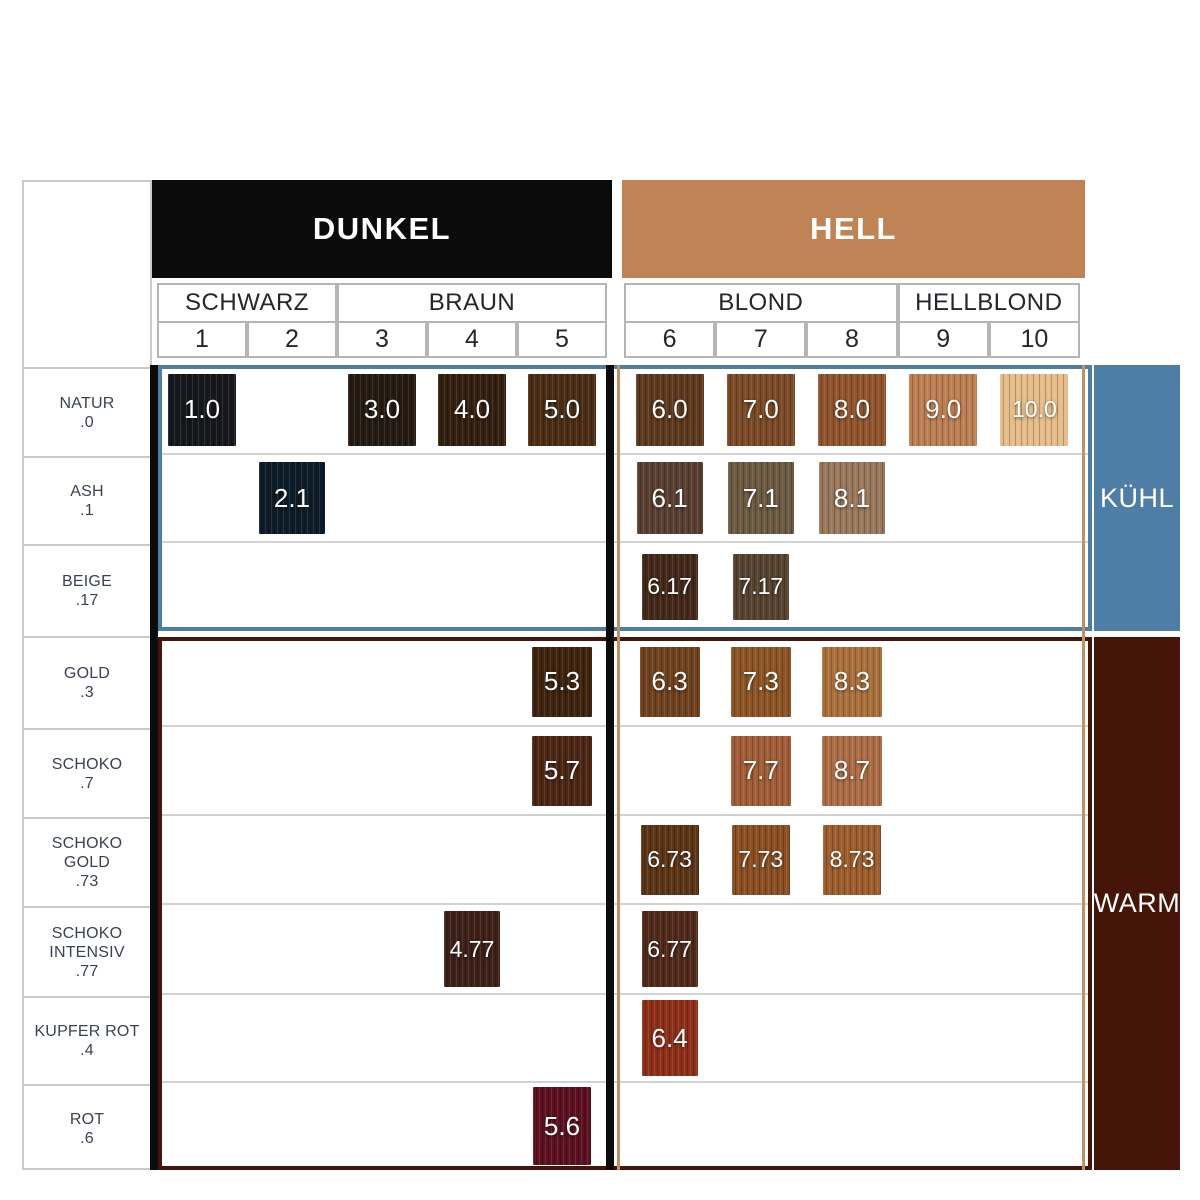  Describe the element at coordinates (760, 586) in the screenshot. I see `shade-swatch: 7.17` at that location.